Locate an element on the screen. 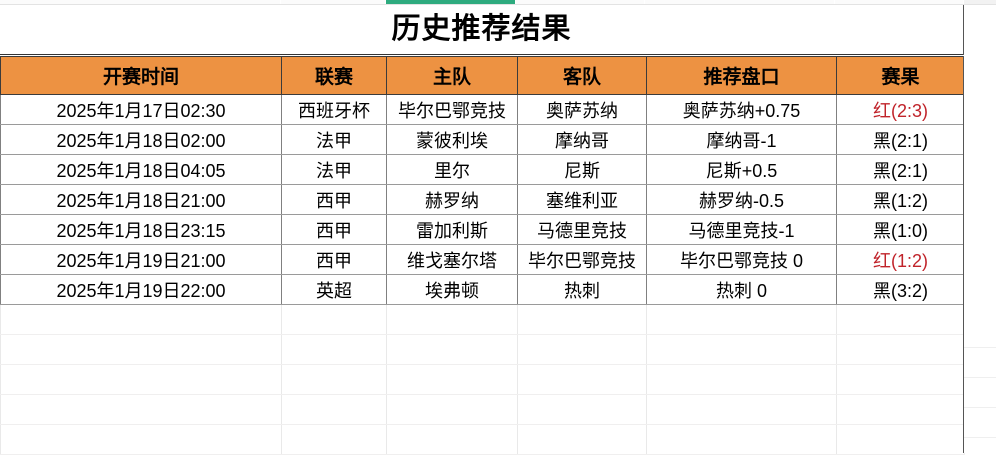  cell-away: 毕尔巴鄂竞技 is located at coordinates (582, 259).